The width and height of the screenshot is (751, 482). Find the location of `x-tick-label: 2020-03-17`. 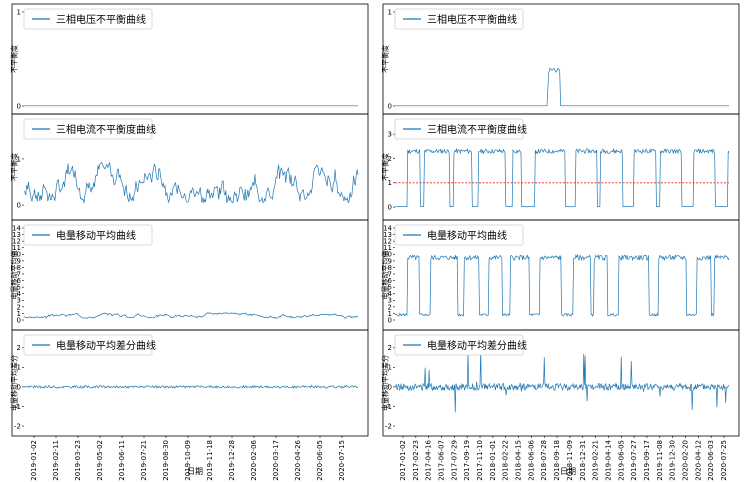

x-tick-label: 2020-03-17 is located at coordinates (276, 460).